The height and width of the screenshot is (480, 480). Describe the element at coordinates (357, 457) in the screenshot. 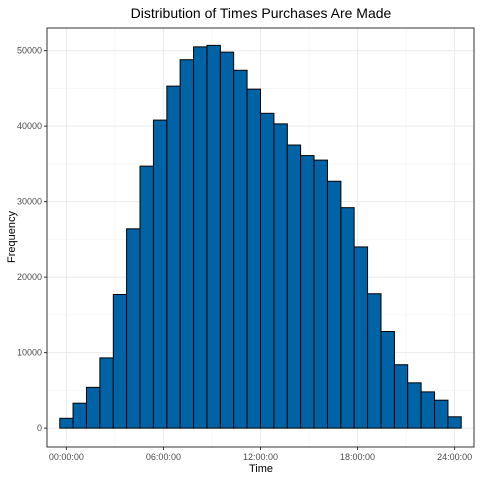

I see `x-tick-label: 18:00:00` at that location.